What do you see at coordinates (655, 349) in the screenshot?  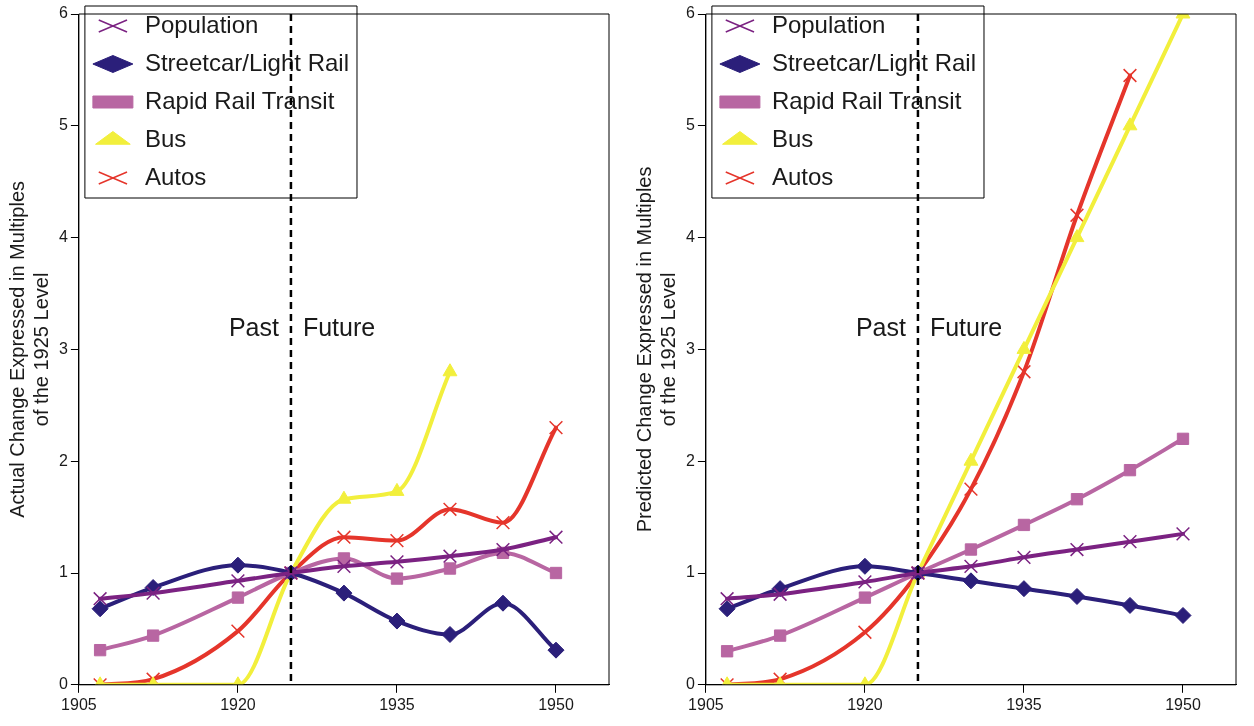 I see `y-axis-title: Predicted Change Expressed in Multiples of the 1925 Level` at bounding box center [655, 349].